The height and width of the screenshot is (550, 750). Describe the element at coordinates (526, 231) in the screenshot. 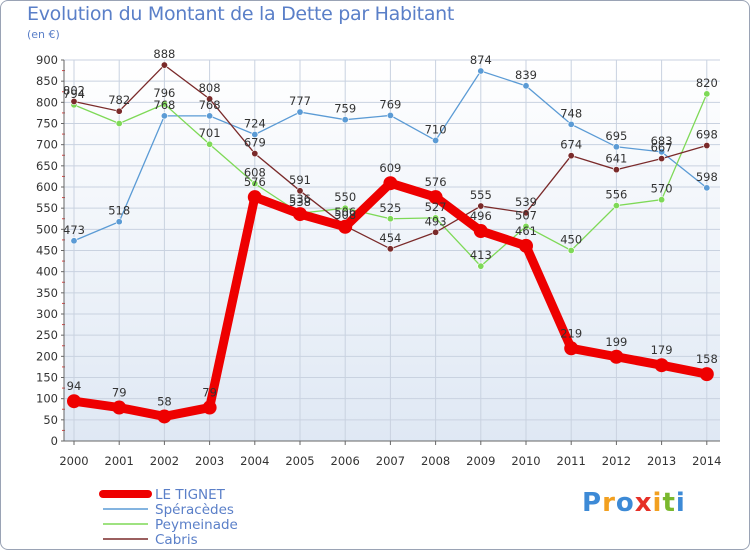

I see `data-label: 461` at that location.